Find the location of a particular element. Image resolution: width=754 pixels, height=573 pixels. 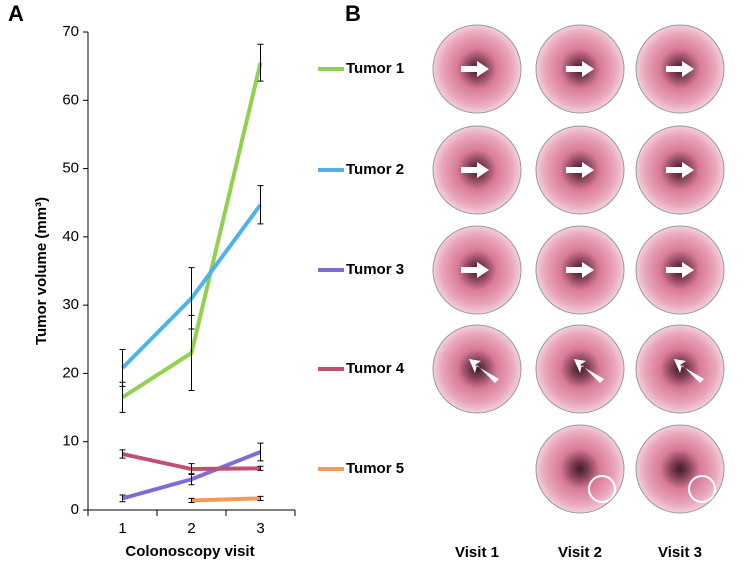

x-tick-label: 2 is located at coordinates (191, 528).